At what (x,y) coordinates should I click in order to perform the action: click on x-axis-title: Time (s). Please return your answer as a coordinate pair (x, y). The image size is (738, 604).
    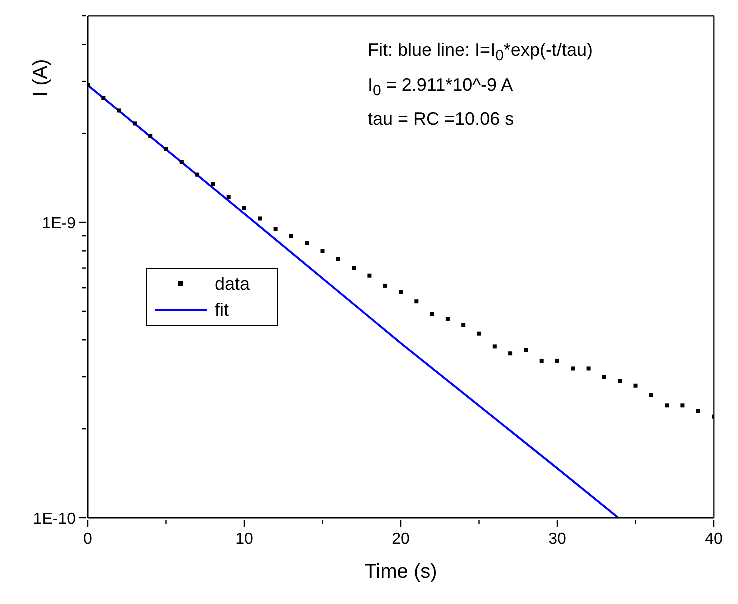
    Looking at the image, I should click on (401, 572).